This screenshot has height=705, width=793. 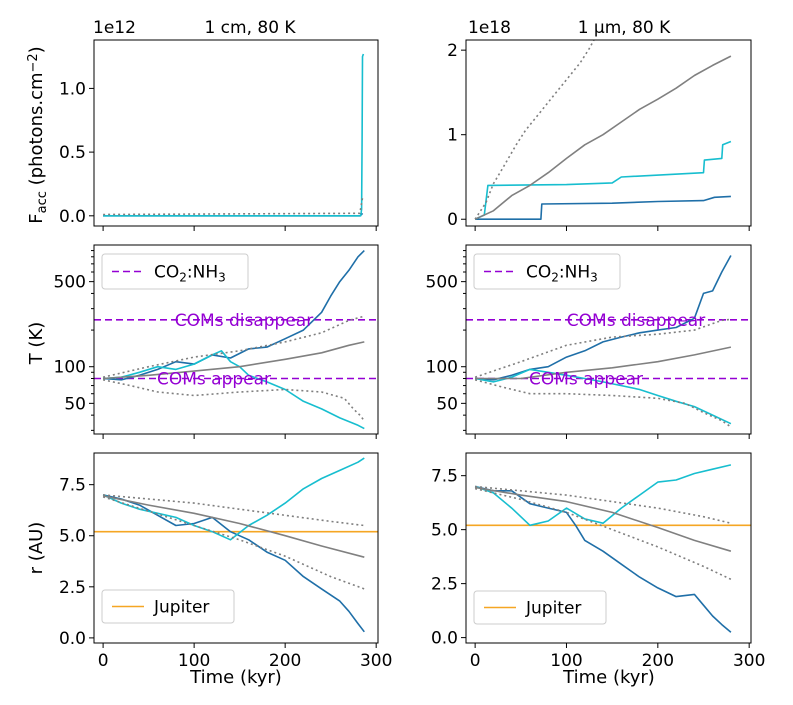 What do you see at coordinates (33, 62) in the screenshot?
I see `ylabel-flux-sup: −2` at bounding box center [33, 62].